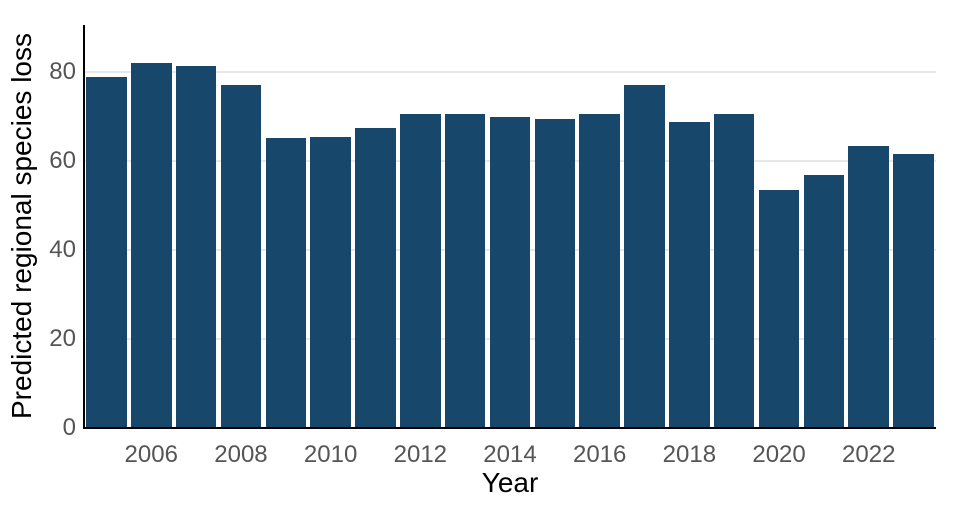 The height and width of the screenshot is (528, 960). What do you see at coordinates (375, 277) in the screenshot?
I see `bar-2011` at bounding box center [375, 277].